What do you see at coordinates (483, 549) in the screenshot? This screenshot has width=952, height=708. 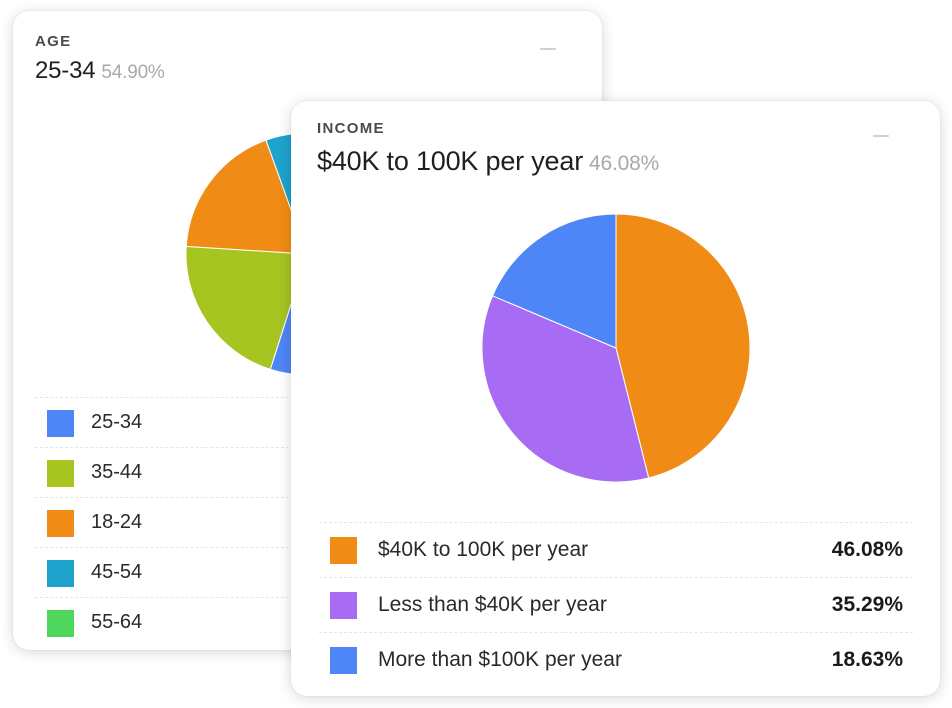 I see `income-legend-label: $40K to 100K per year` at bounding box center [483, 549].